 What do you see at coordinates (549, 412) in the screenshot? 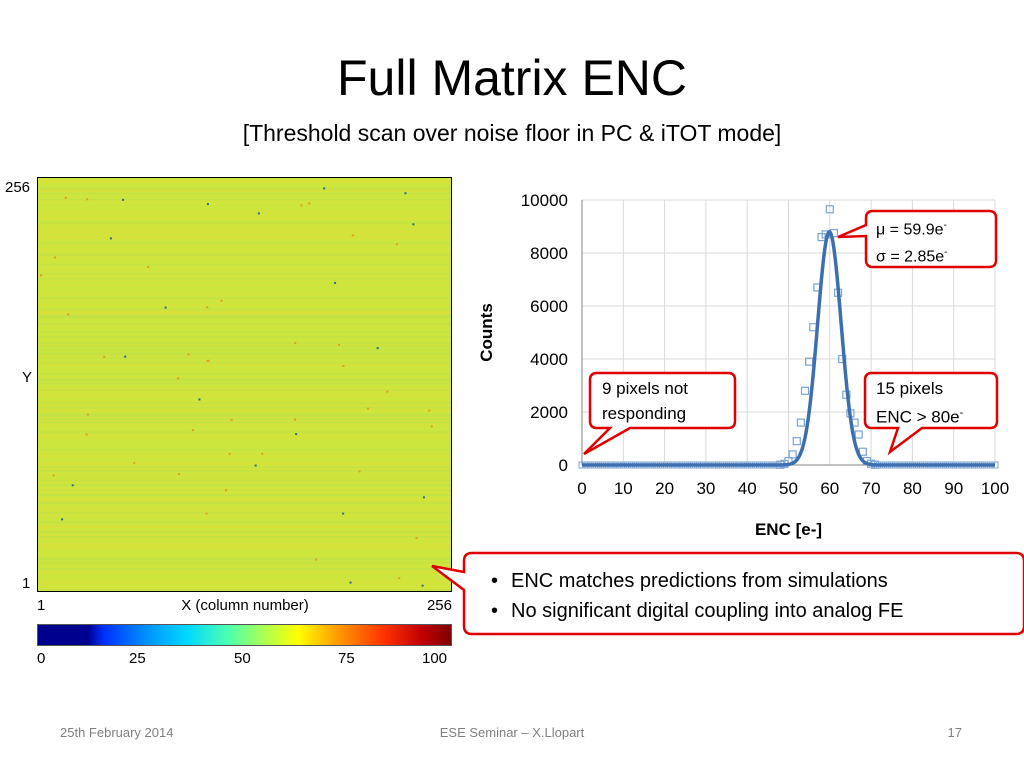
I see `y-tick-label: 2000` at bounding box center [549, 412].